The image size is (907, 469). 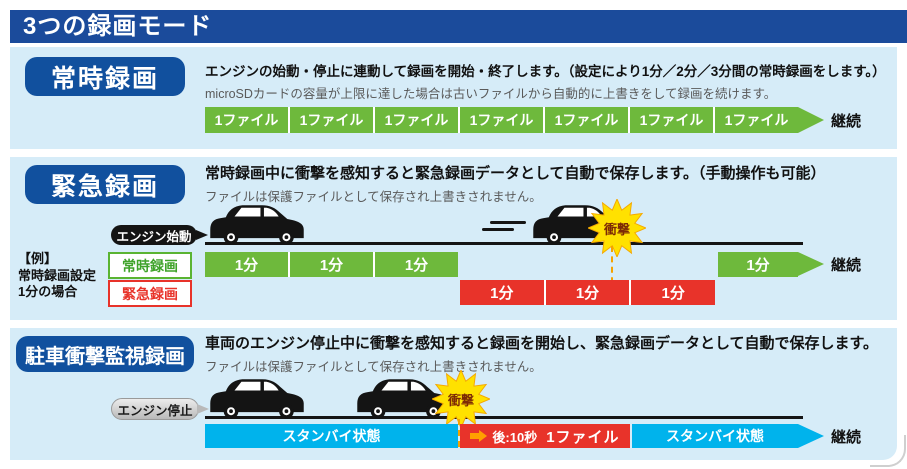 I want to click on continuous-resume-segment: 1分, so click(x=758, y=264).